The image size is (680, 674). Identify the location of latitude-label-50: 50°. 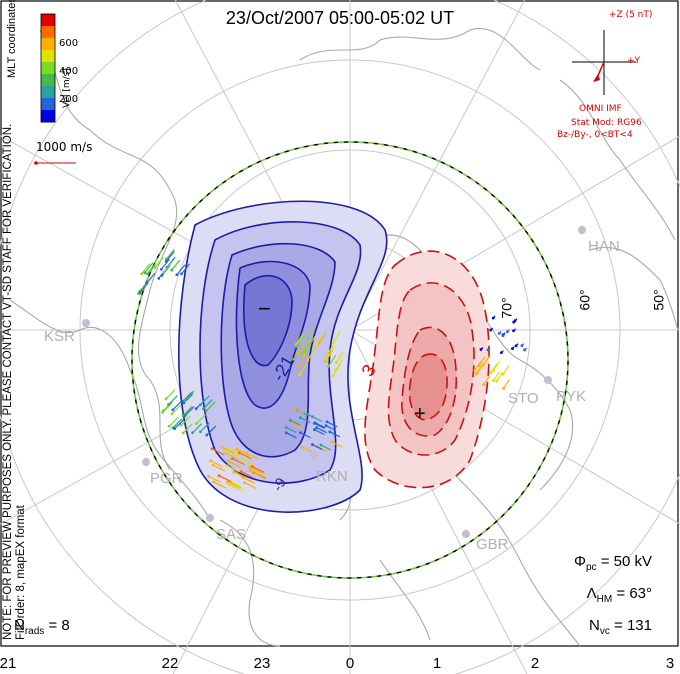
(658, 300).